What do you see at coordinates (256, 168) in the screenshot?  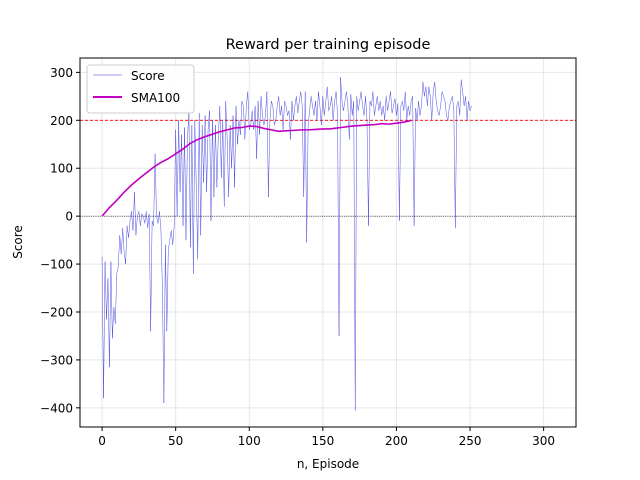 I see `sma100-line` at bounding box center [256, 168].